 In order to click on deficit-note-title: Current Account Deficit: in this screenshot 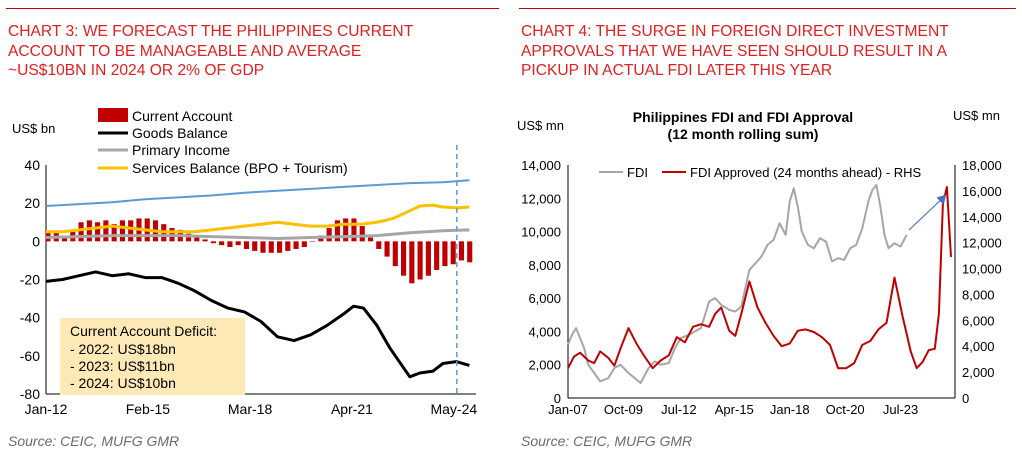, I will do `click(143, 331)`.